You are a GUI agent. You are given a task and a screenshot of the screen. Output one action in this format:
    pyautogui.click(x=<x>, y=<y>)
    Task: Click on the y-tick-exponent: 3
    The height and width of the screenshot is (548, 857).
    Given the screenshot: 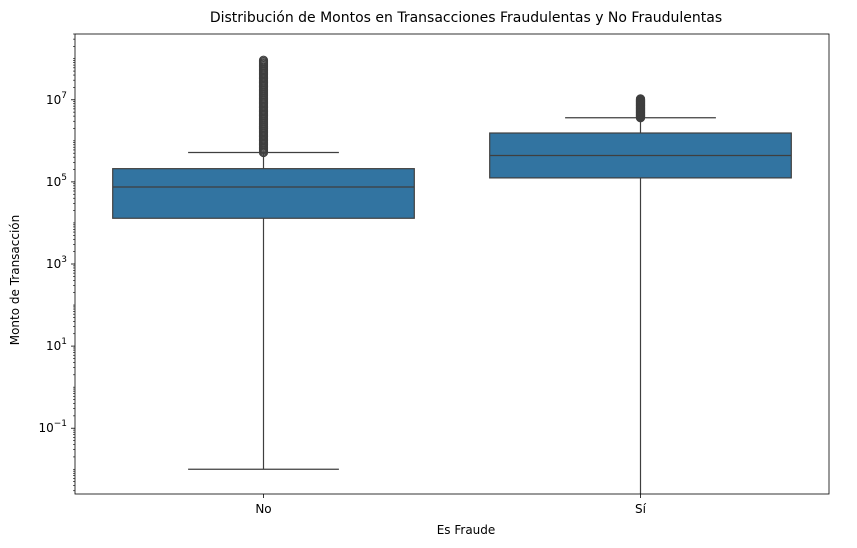 What is the action you would take?
    pyautogui.click(x=64, y=260)
    